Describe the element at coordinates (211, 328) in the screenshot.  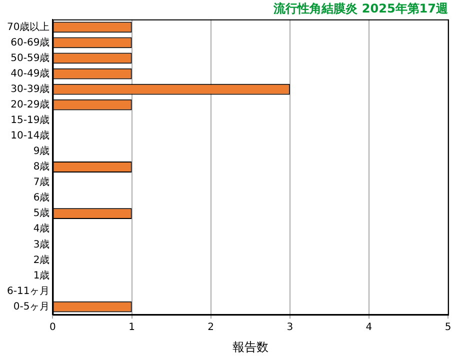
I see `x-tick-label: 2` at that location.